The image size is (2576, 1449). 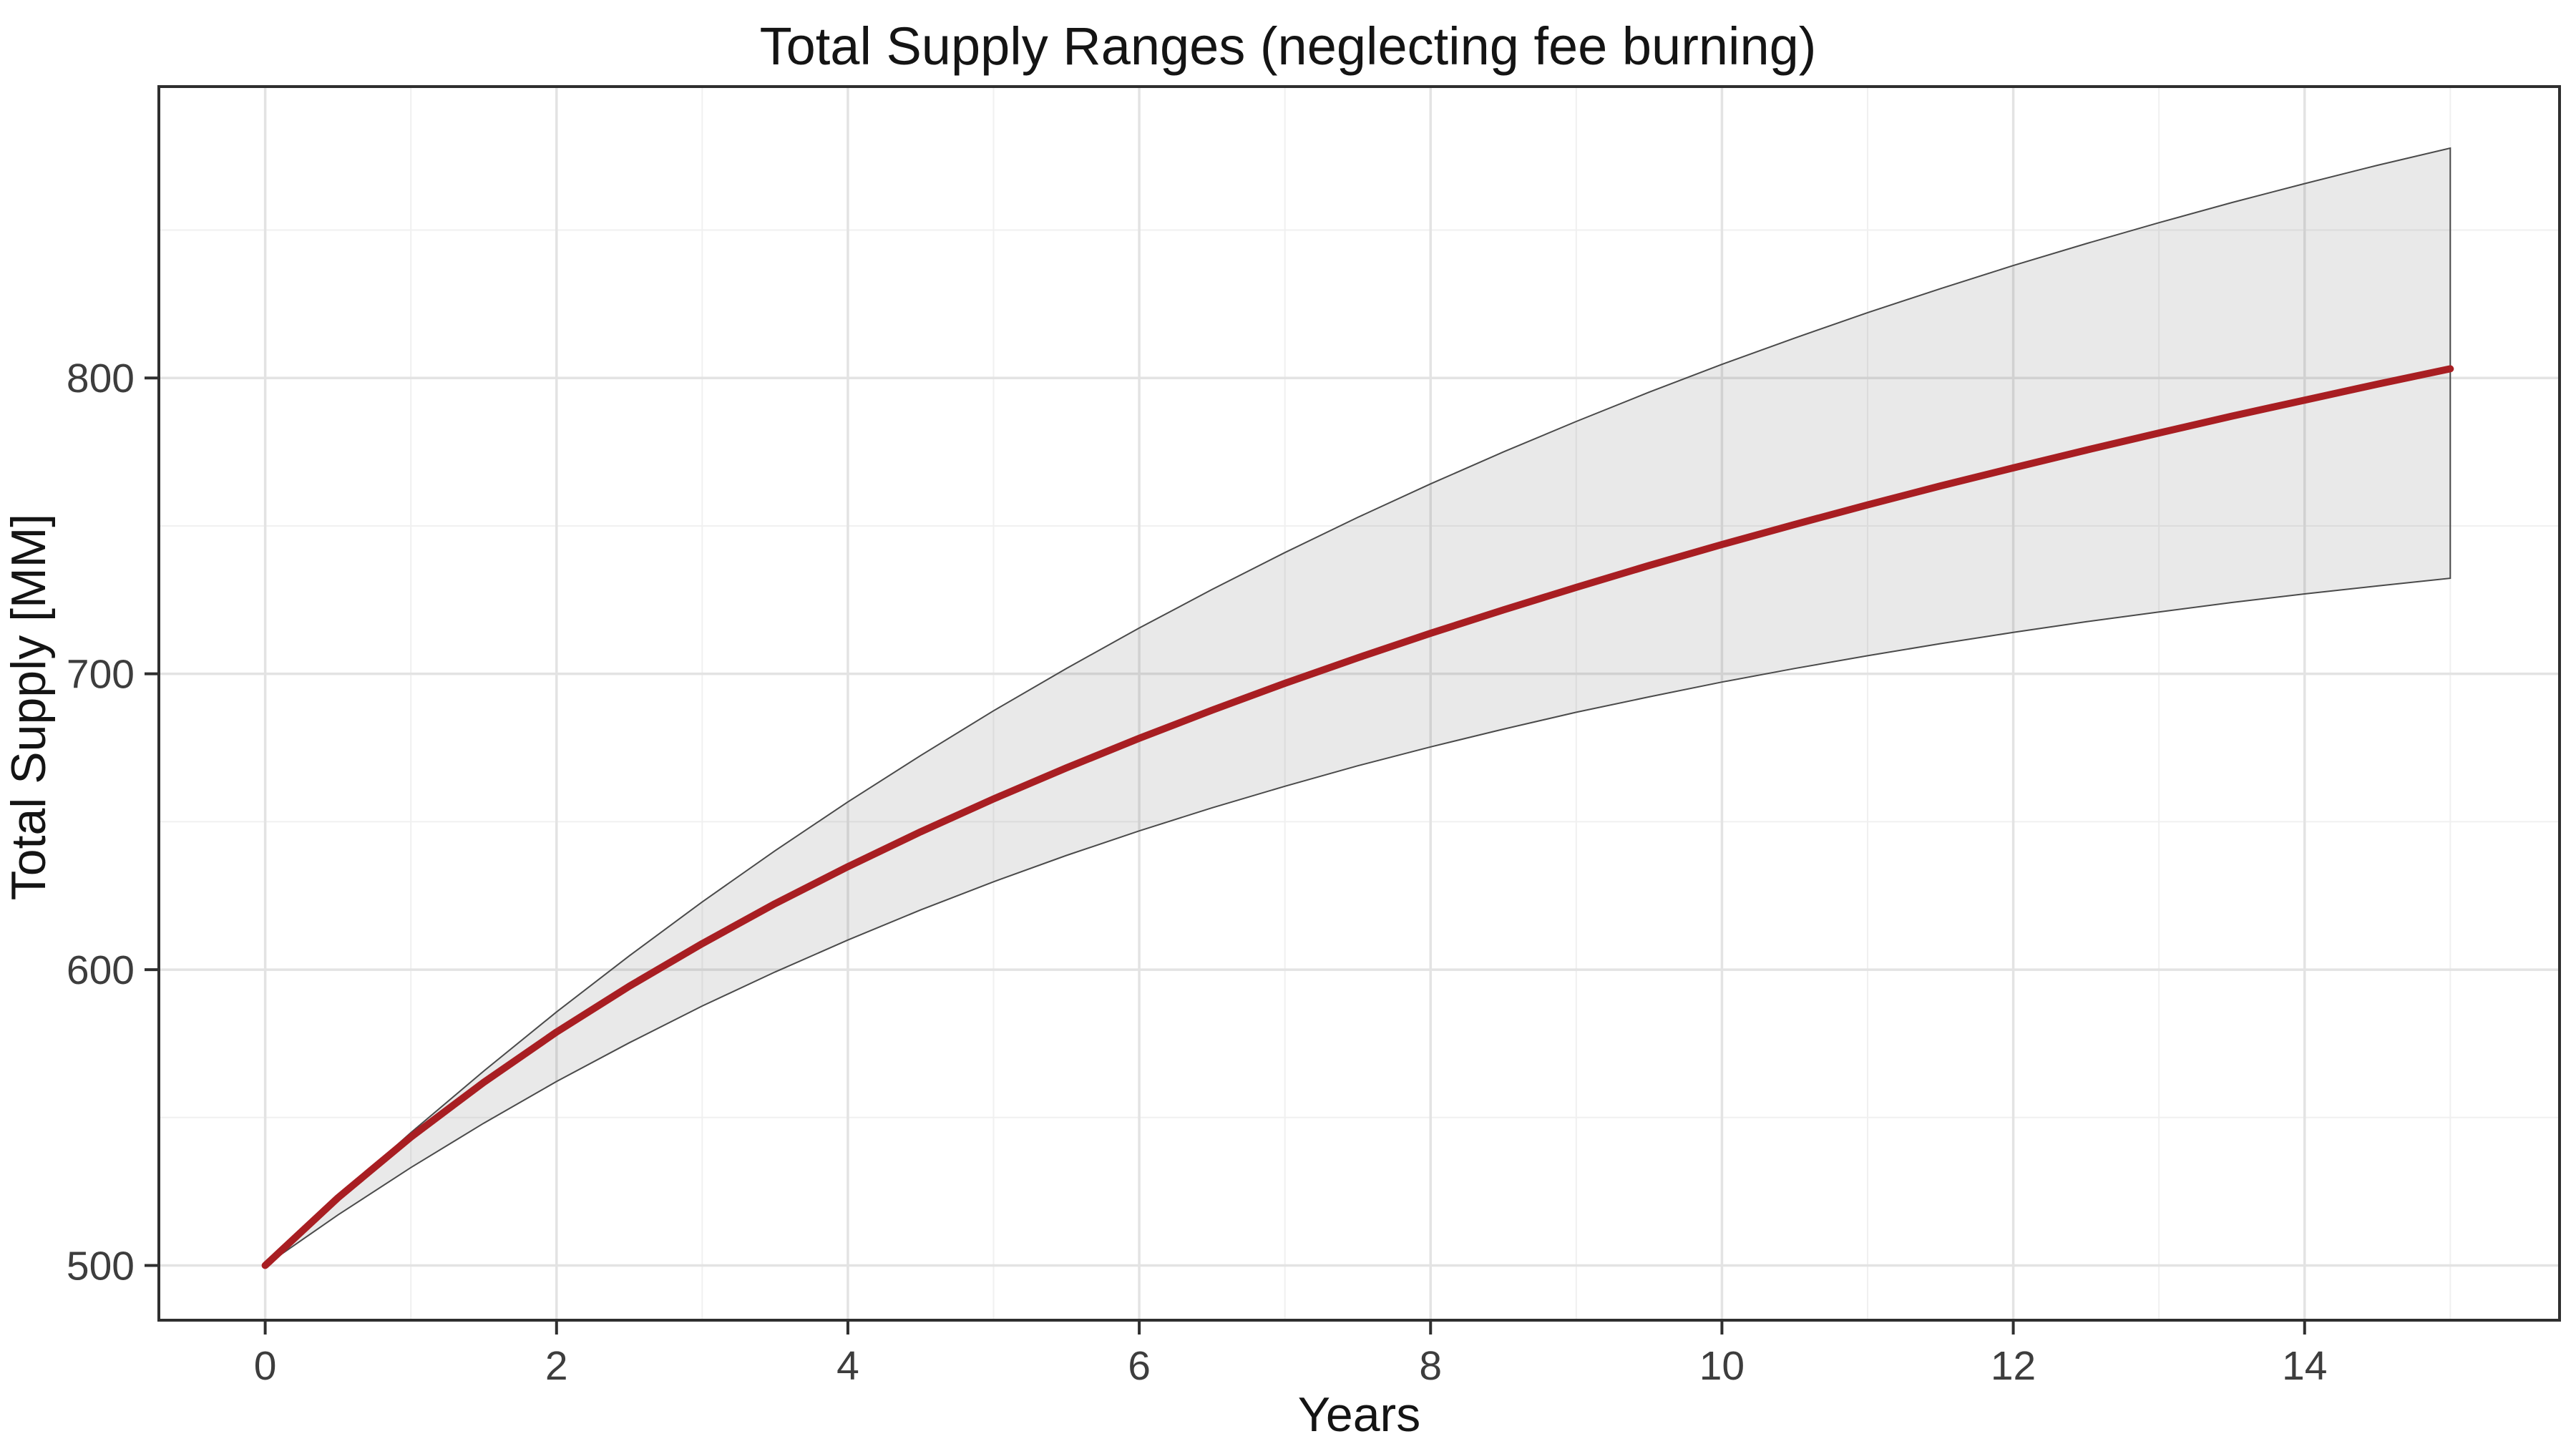 What do you see at coordinates (847, 1366) in the screenshot?
I see `x-tick-label: 4` at bounding box center [847, 1366].